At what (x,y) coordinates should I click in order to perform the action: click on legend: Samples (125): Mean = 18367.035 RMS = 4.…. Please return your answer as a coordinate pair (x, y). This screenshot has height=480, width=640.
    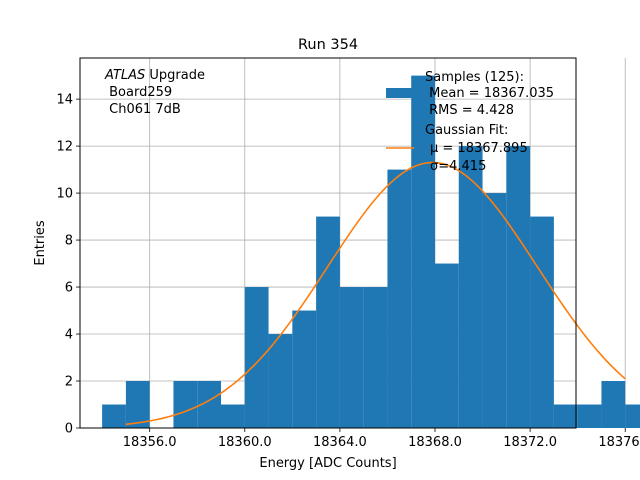
    Looking at the image, I should click on (470, 122).